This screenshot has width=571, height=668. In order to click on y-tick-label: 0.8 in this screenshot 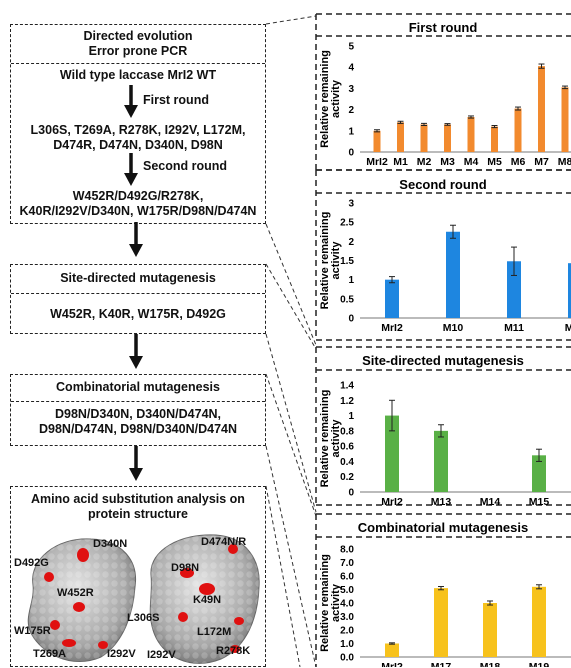, I will do `click(347, 431)`.